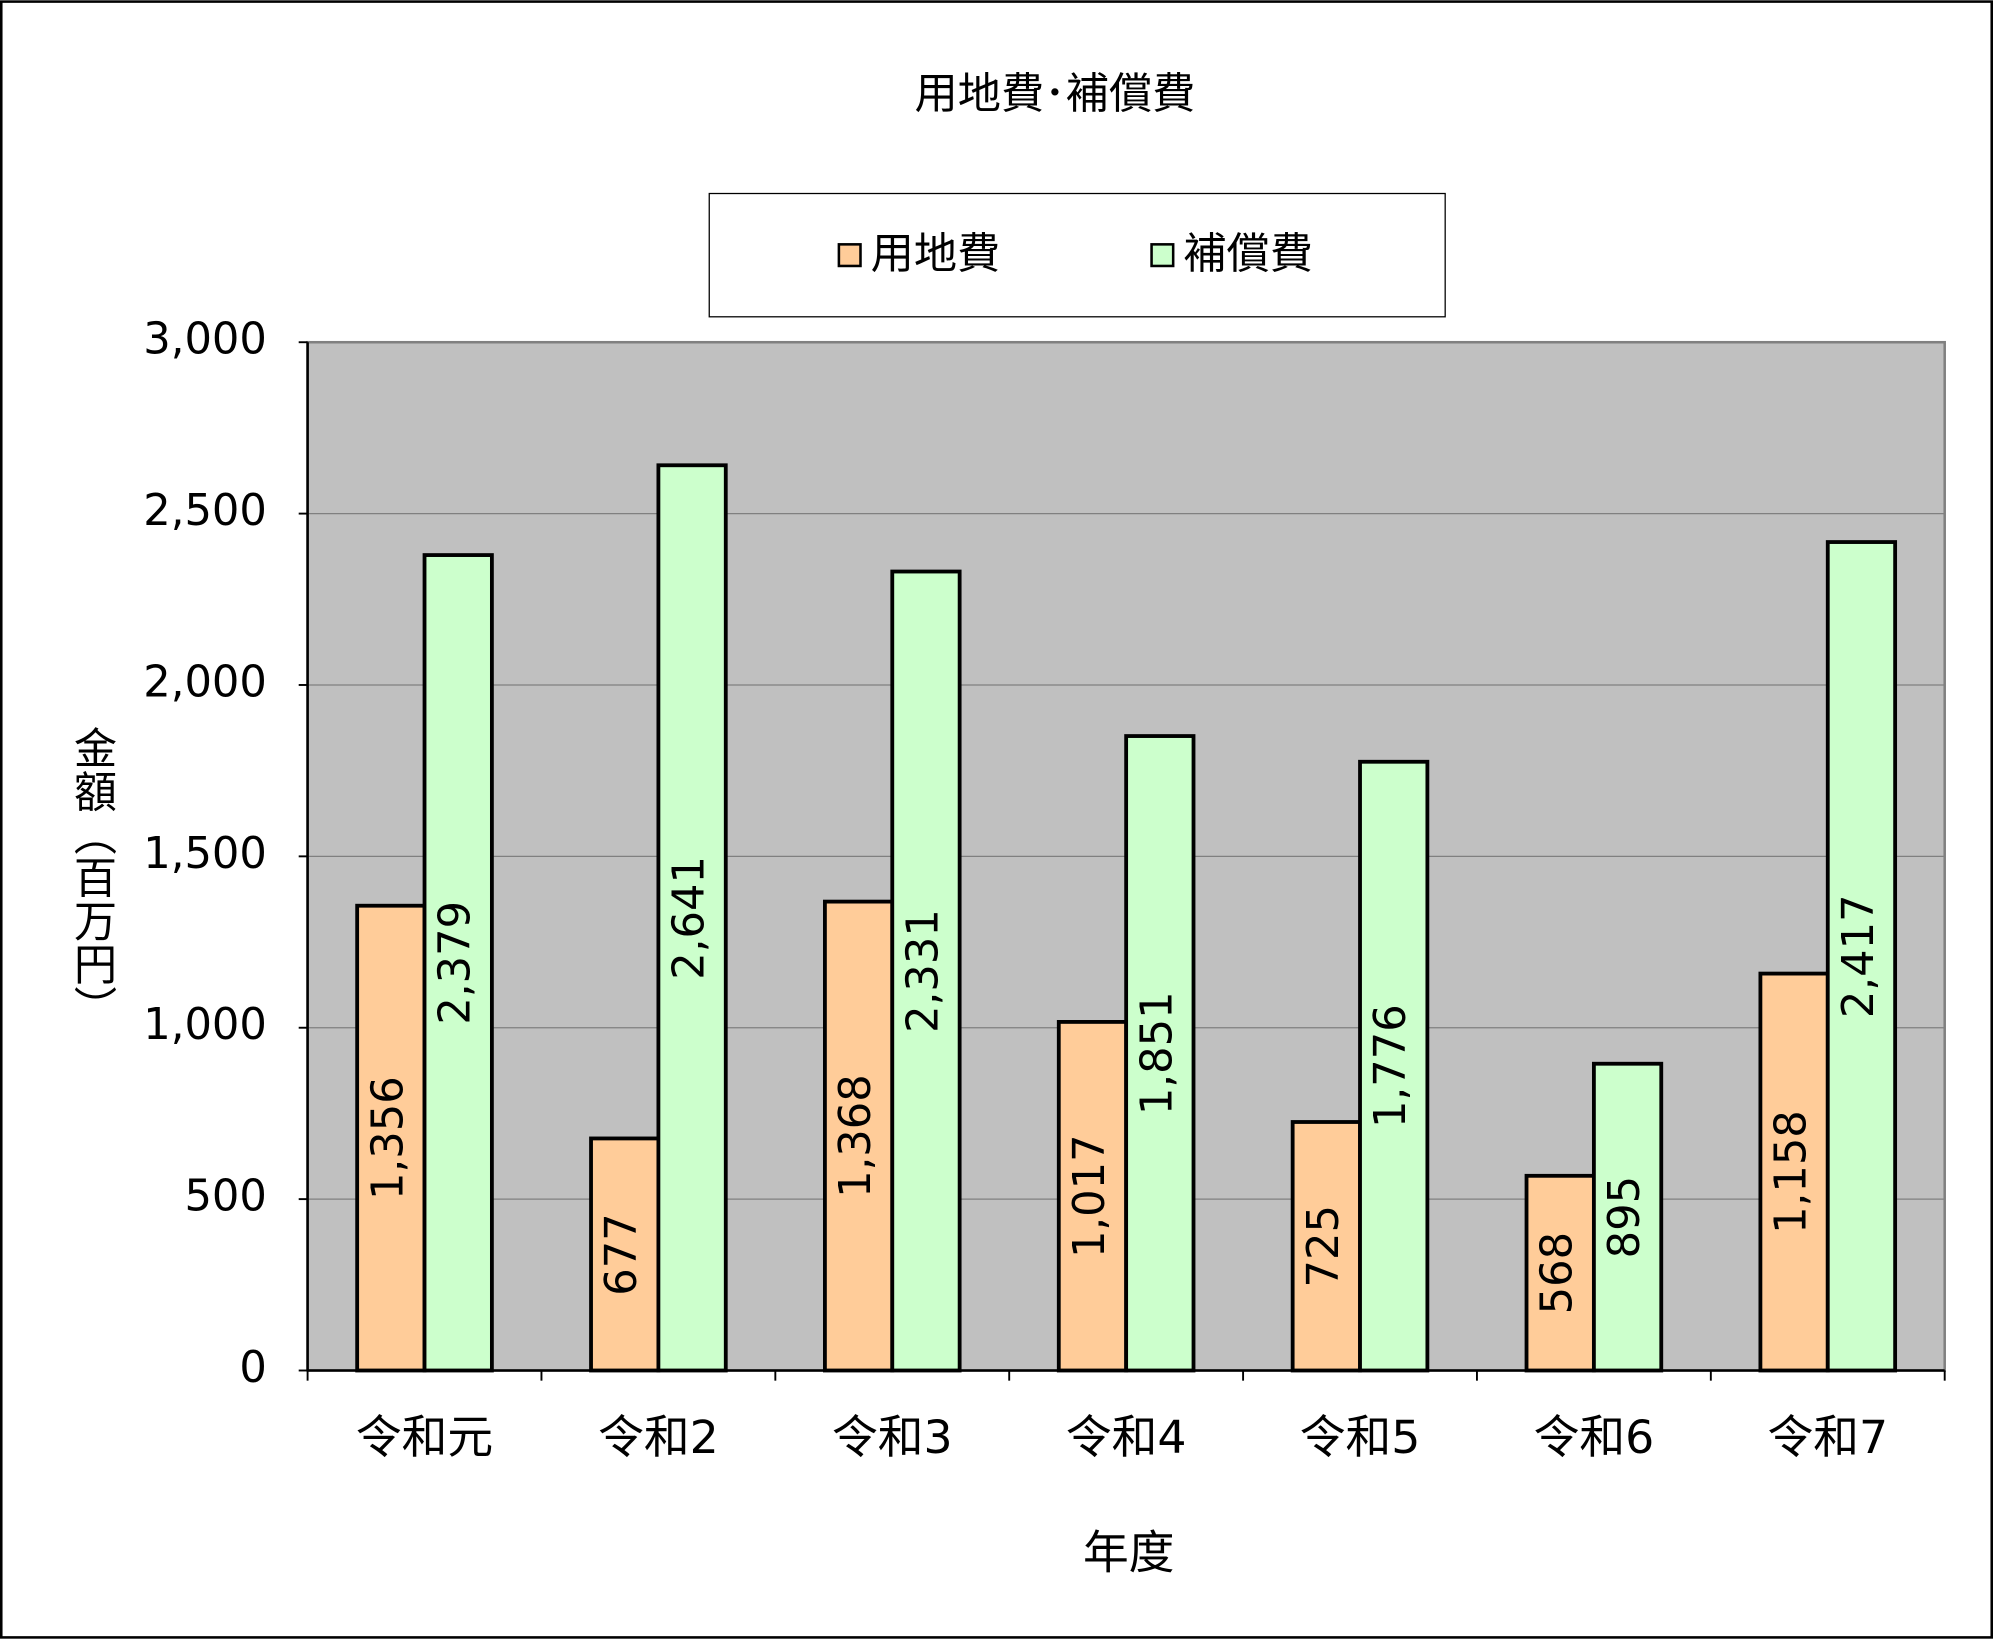  I want to click on data-label: 725, so click(1324, 1246).